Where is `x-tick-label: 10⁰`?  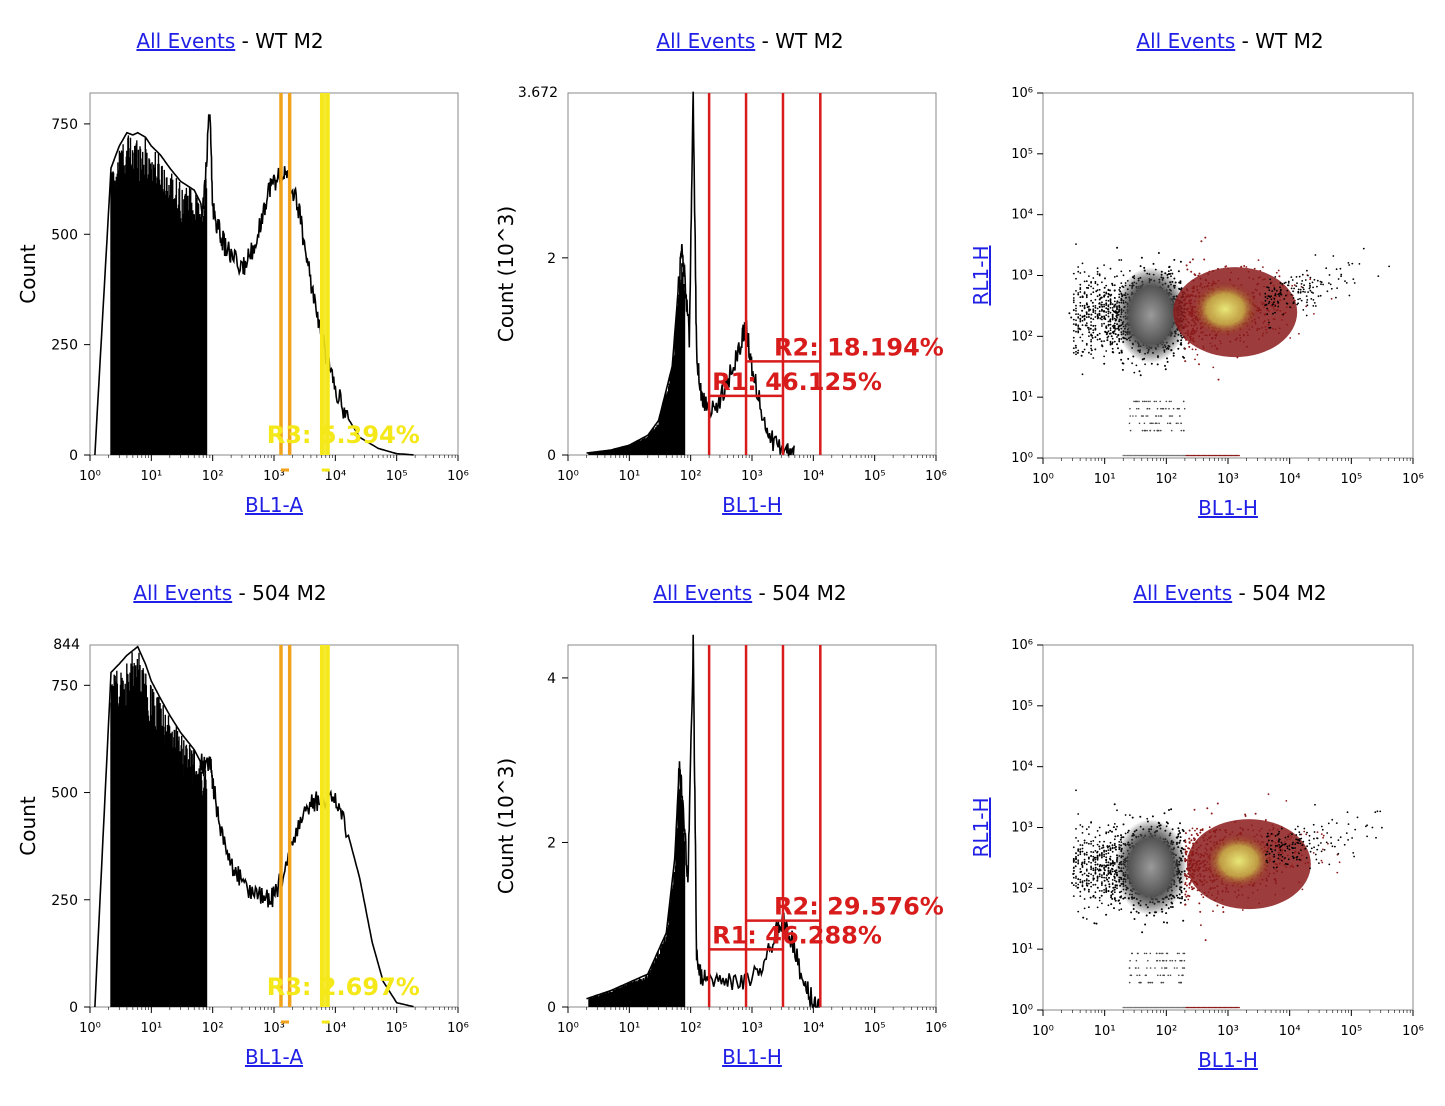 x-tick-label: 10⁰ is located at coordinates (90, 476).